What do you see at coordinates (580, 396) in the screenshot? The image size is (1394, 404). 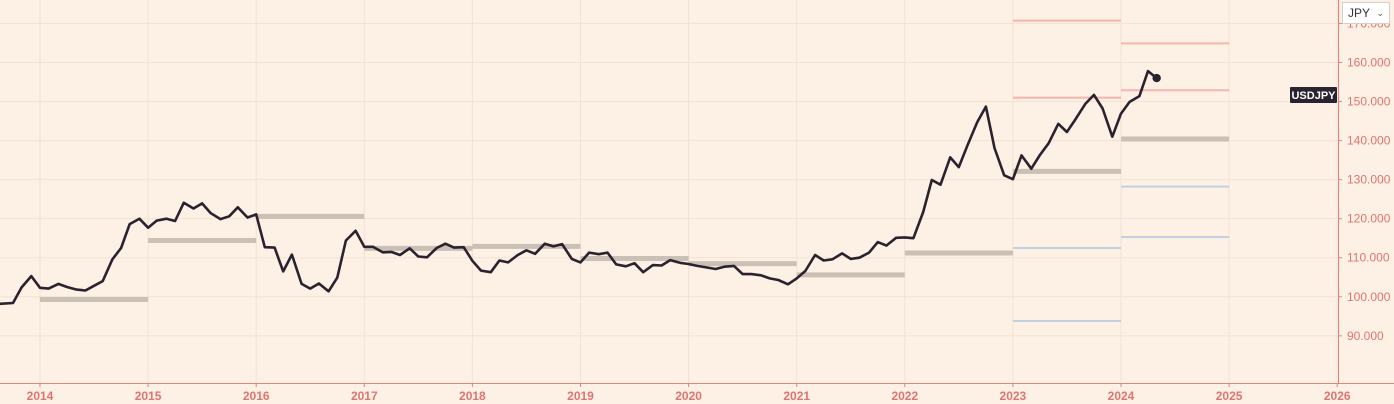 I see `x-tick-label: 2019` at bounding box center [580, 396].